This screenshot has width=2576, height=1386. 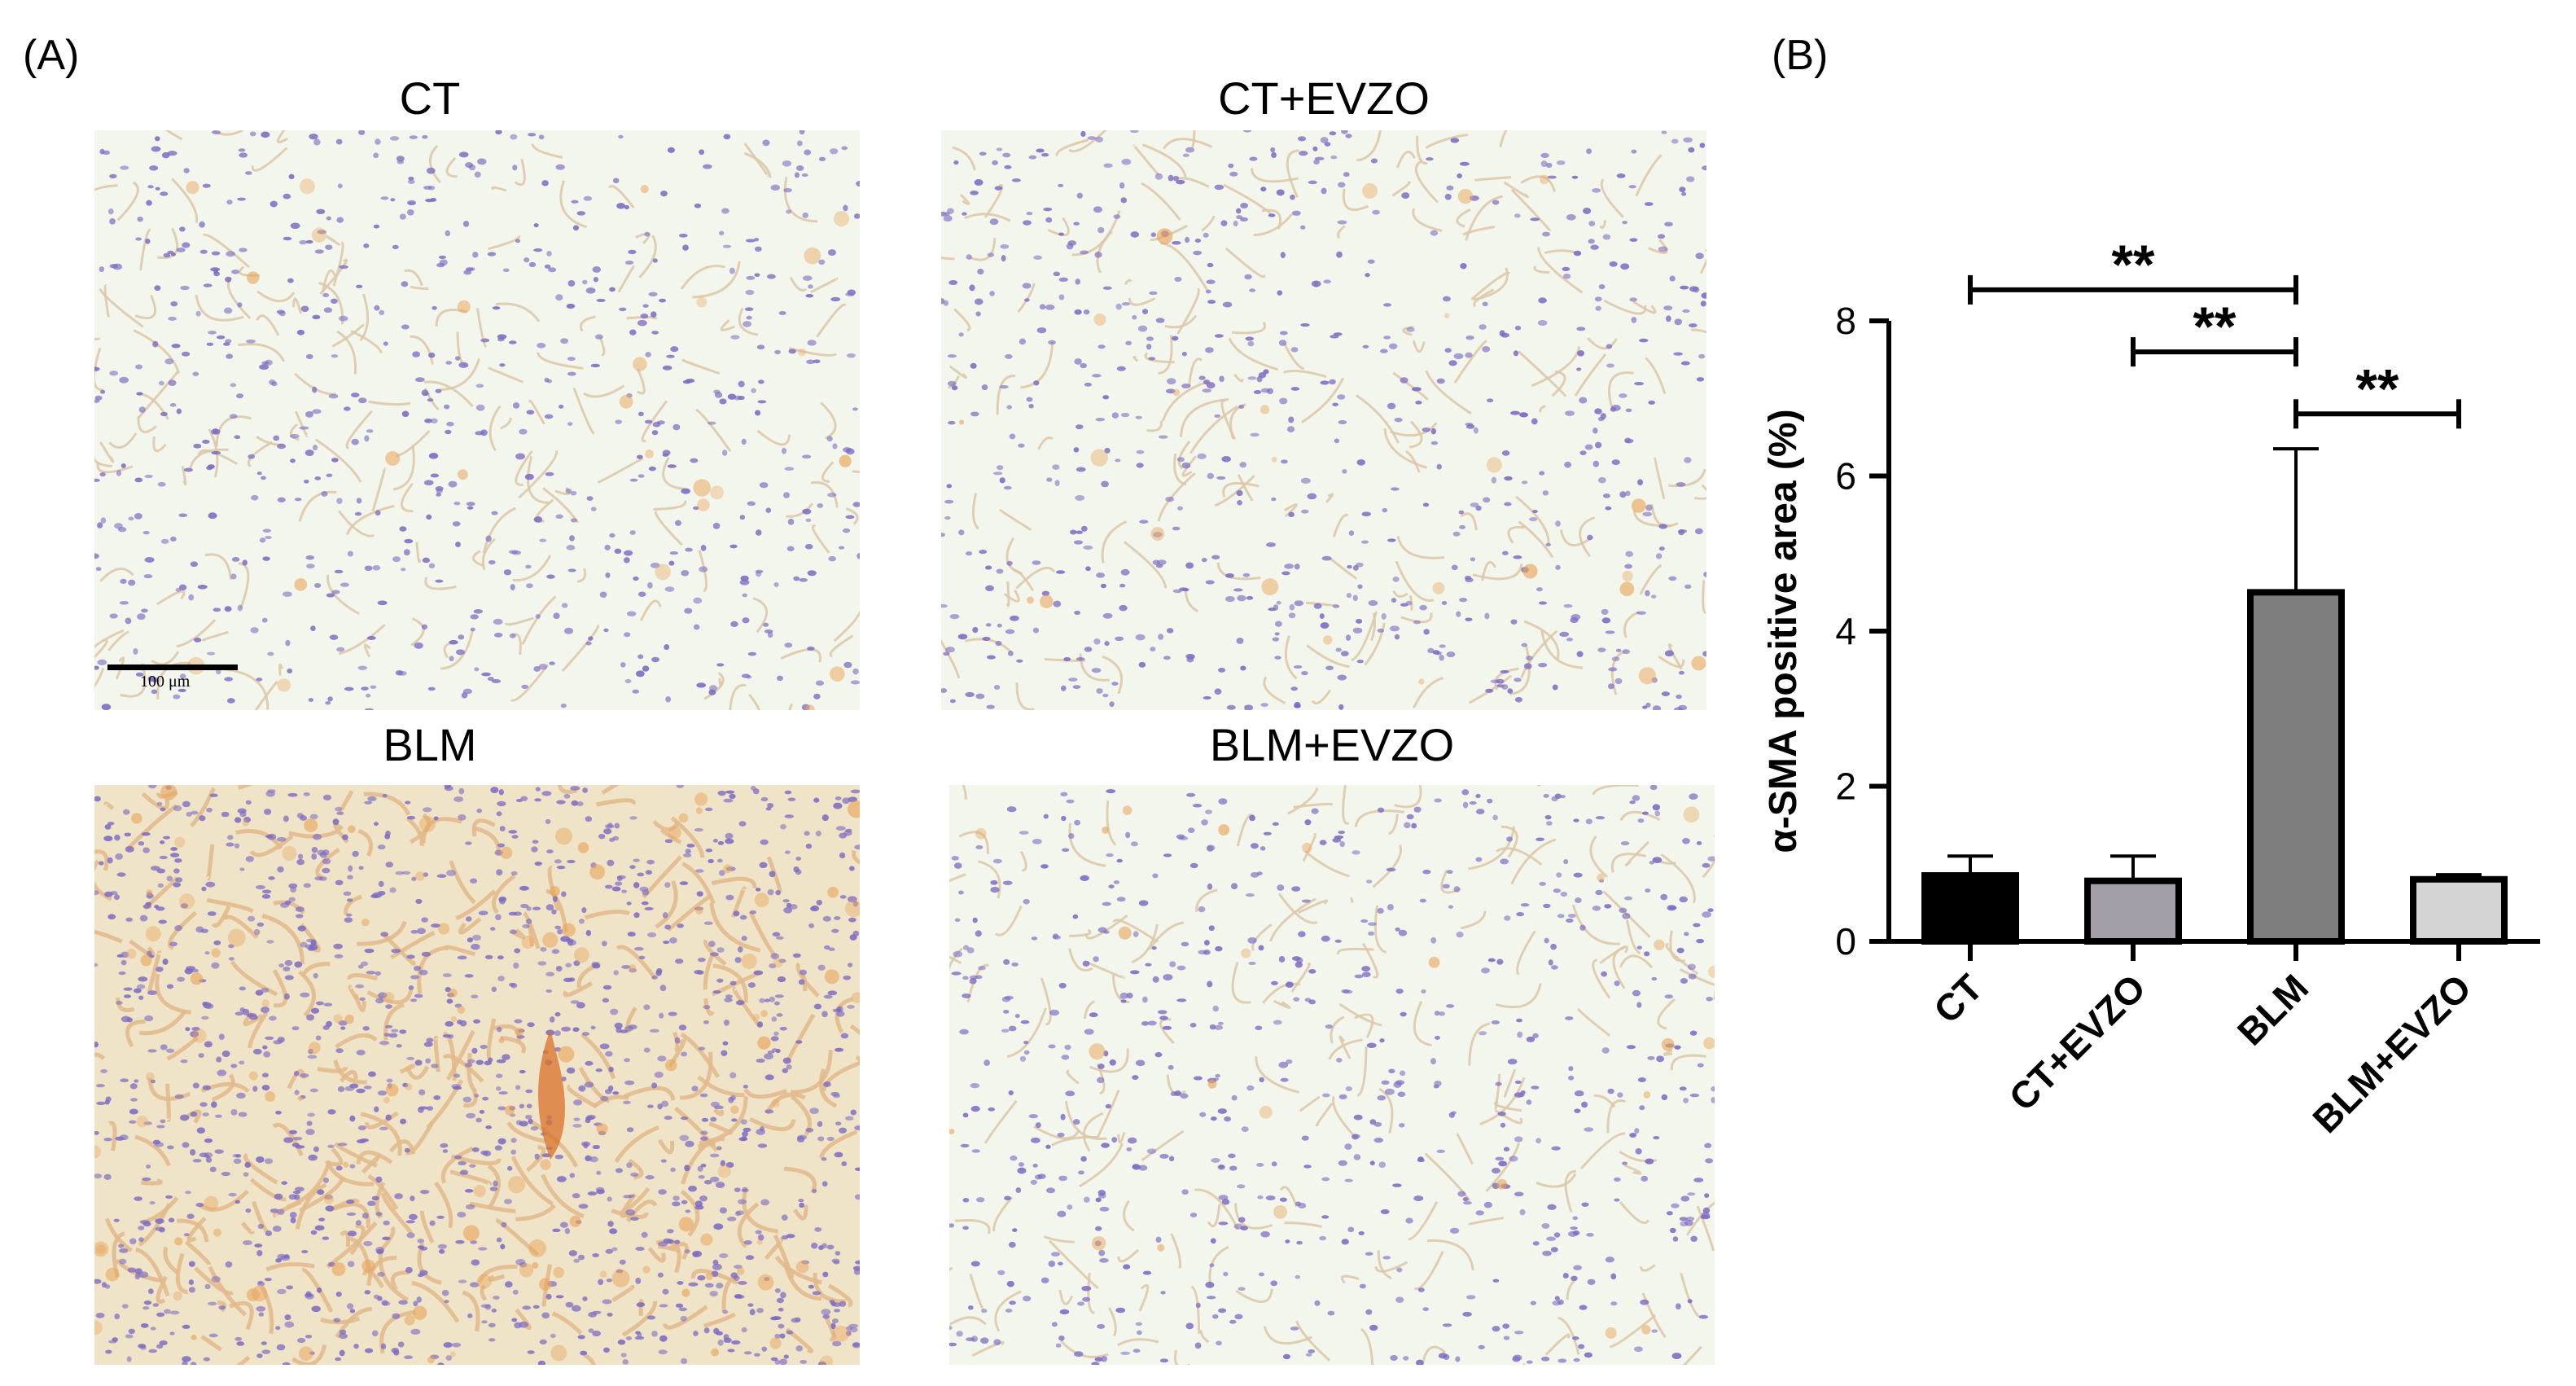 I want to click on x-tick-label: CT, so click(x=1958, y=998).